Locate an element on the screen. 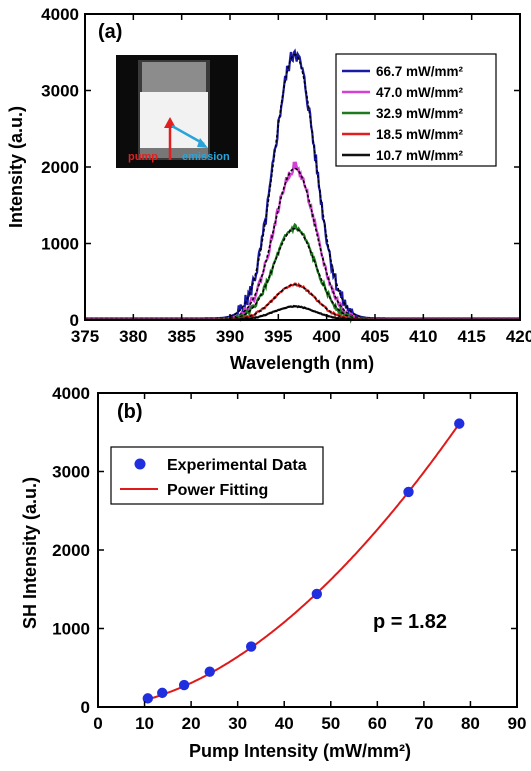 The width and height of the screenshot is (531, 771). panel-b-y-tick-label: 2000 is located at coordinates (71, 550).